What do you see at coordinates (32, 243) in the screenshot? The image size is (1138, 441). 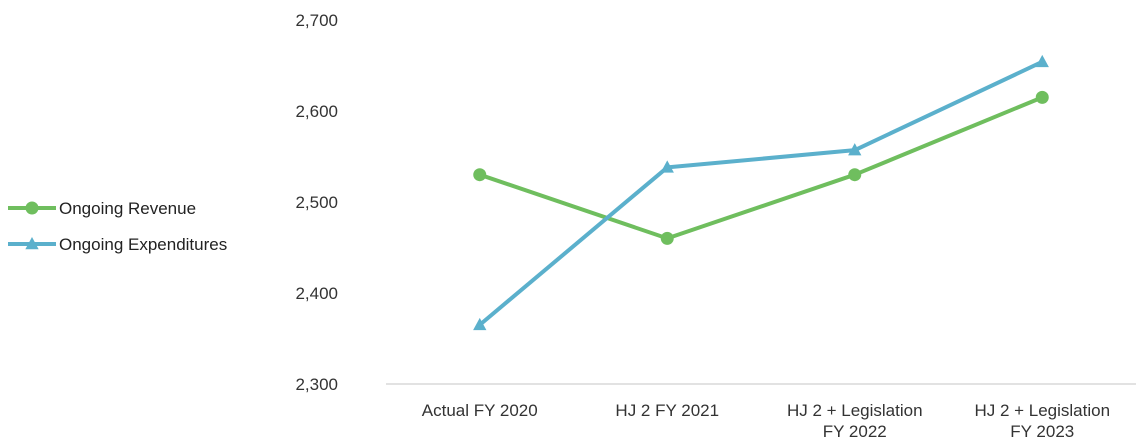 I see `legend-triangle-marker` at bounding box center [32, 243].